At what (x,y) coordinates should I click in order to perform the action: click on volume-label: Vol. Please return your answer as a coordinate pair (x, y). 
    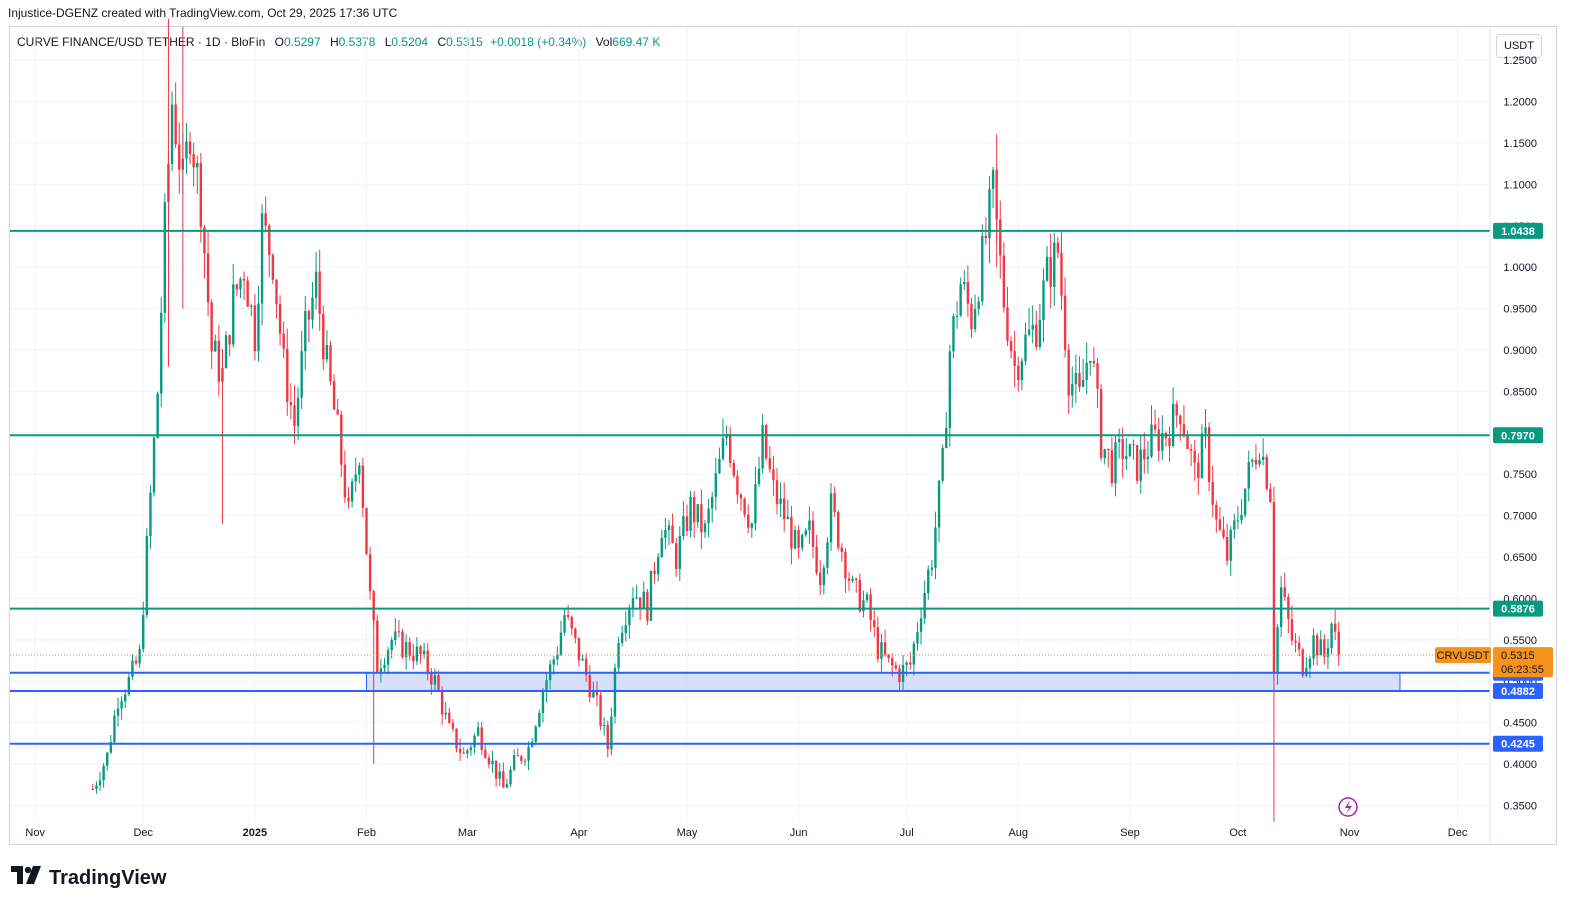
    Looking at the image, I should click on (604, 42).